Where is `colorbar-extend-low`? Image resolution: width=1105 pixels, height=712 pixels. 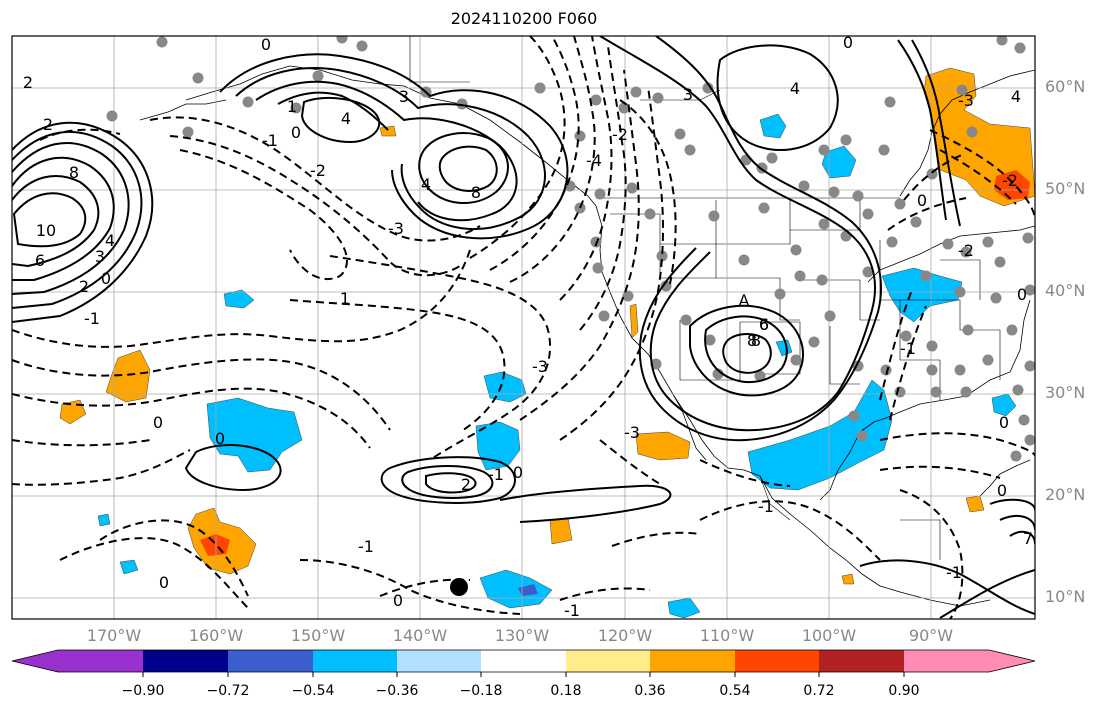
colorbar-extend-low is located at coordinates (35, 661).